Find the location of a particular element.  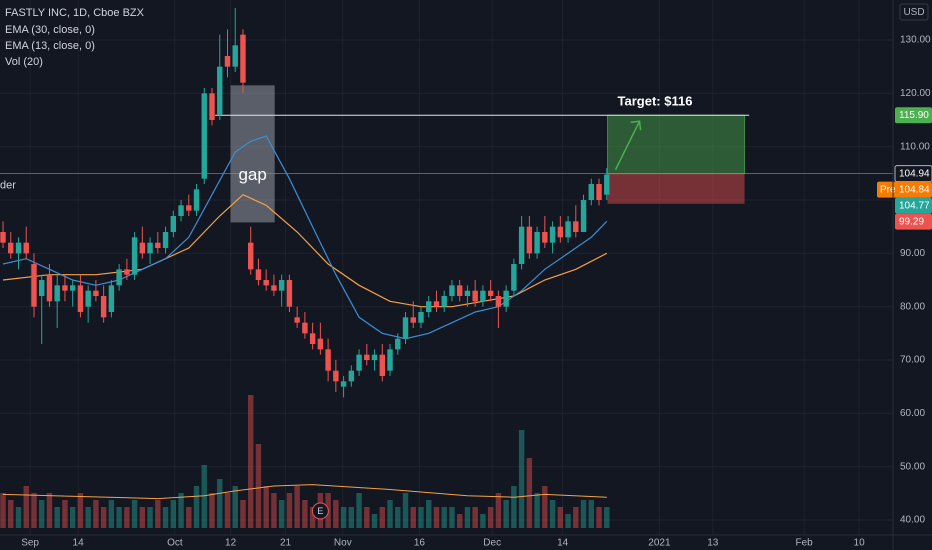

x-tick-label: 21 is located at coordinates (286, 543).